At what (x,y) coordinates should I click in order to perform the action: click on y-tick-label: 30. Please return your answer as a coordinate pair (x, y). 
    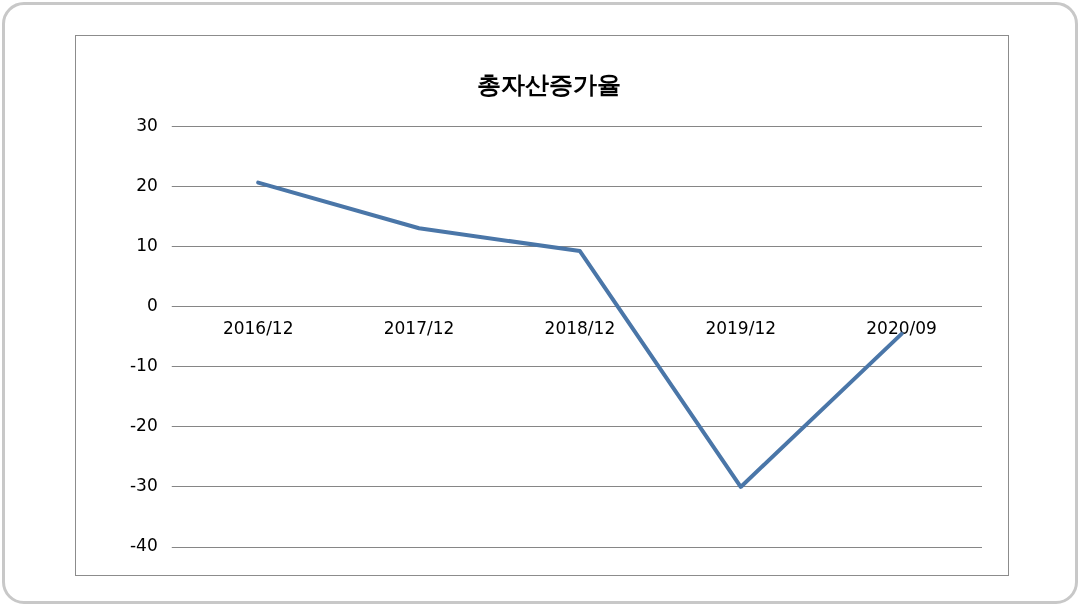
    Looking at the image, I should click on (147, 125).